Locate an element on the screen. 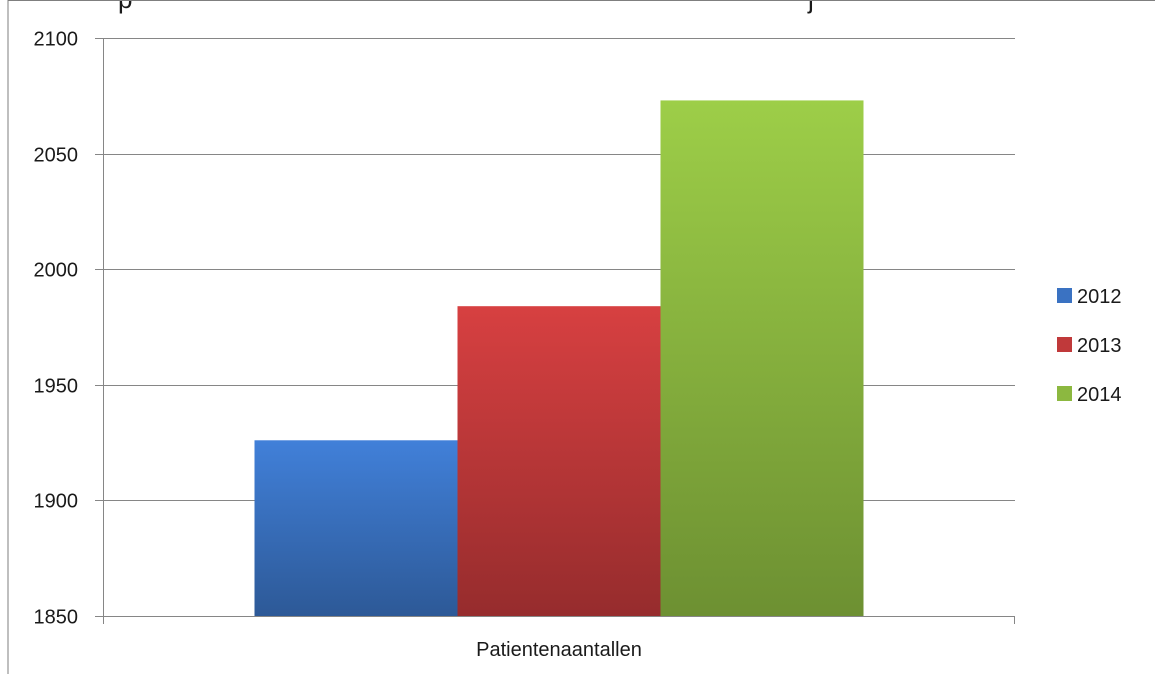 Image resolution: width=1155 pixels, height=674 pixels. y-tick-label: 2050 is located at coordinates (56, 156).